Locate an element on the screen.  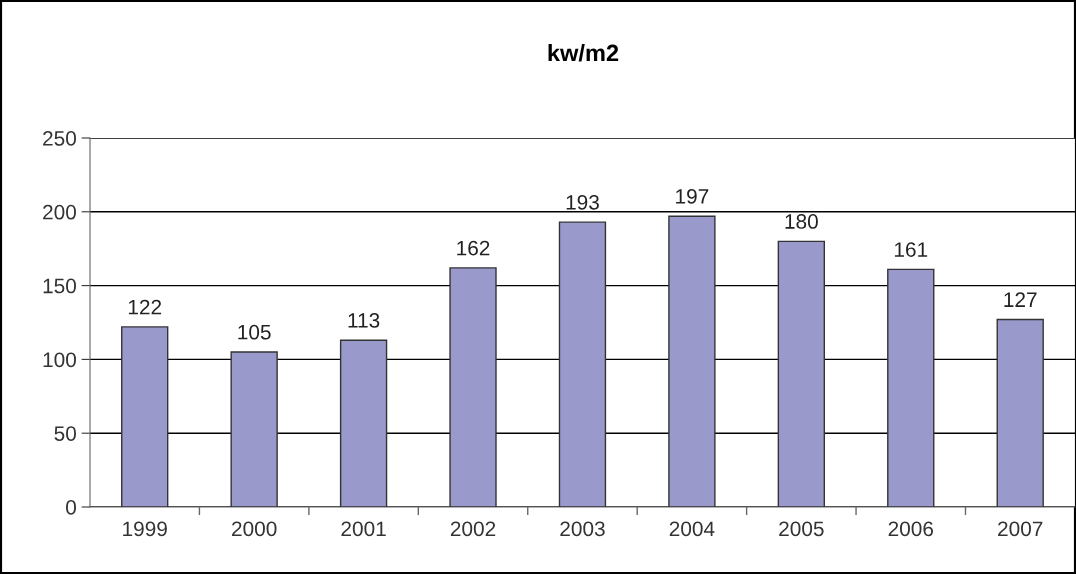
x-tick-label: 2005 is located at coordinates (801, 529).